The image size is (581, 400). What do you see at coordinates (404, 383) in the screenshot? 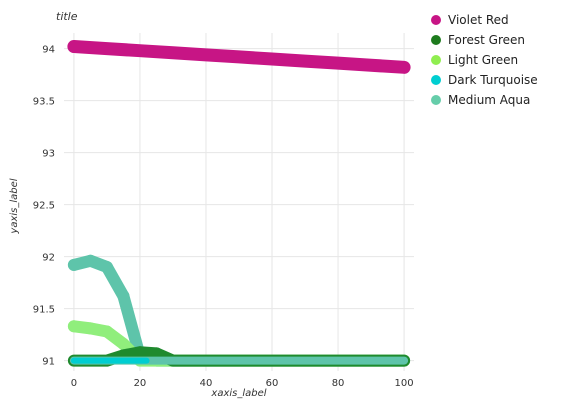
I see `x-tick-label: 100` at bounding box center [404, 383].